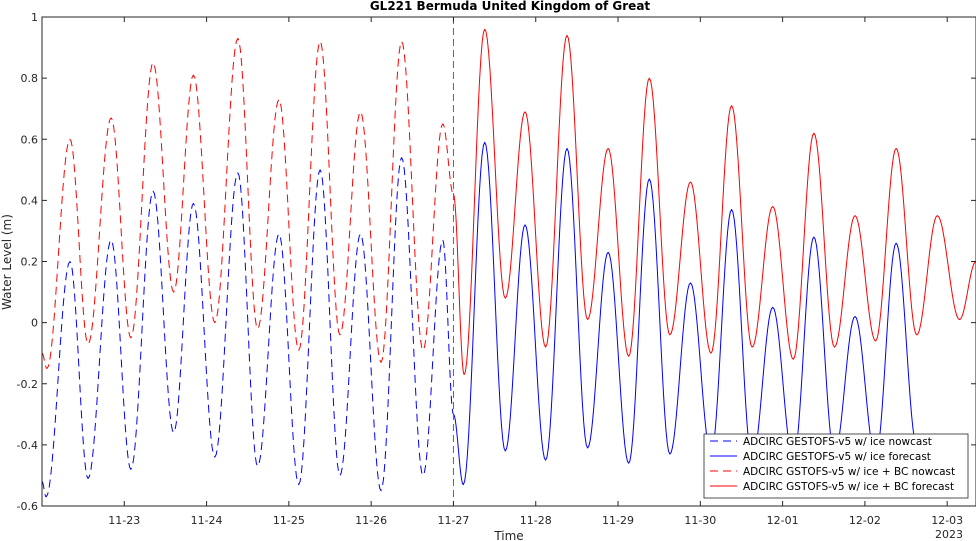 The image size is (976, 541). I want to click on legend-label-3: ADCIRC GSTOFS-v5 w/ ice + BC nowcast, so click(849, 472).